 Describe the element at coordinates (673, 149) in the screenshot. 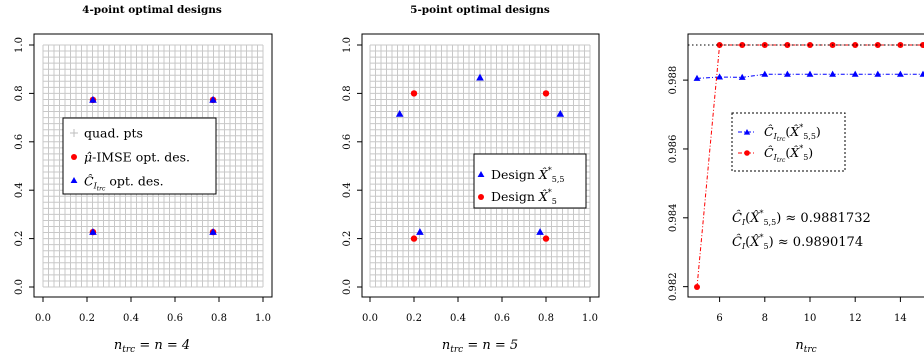

I see `y-tick-label: 0.986` at that location.